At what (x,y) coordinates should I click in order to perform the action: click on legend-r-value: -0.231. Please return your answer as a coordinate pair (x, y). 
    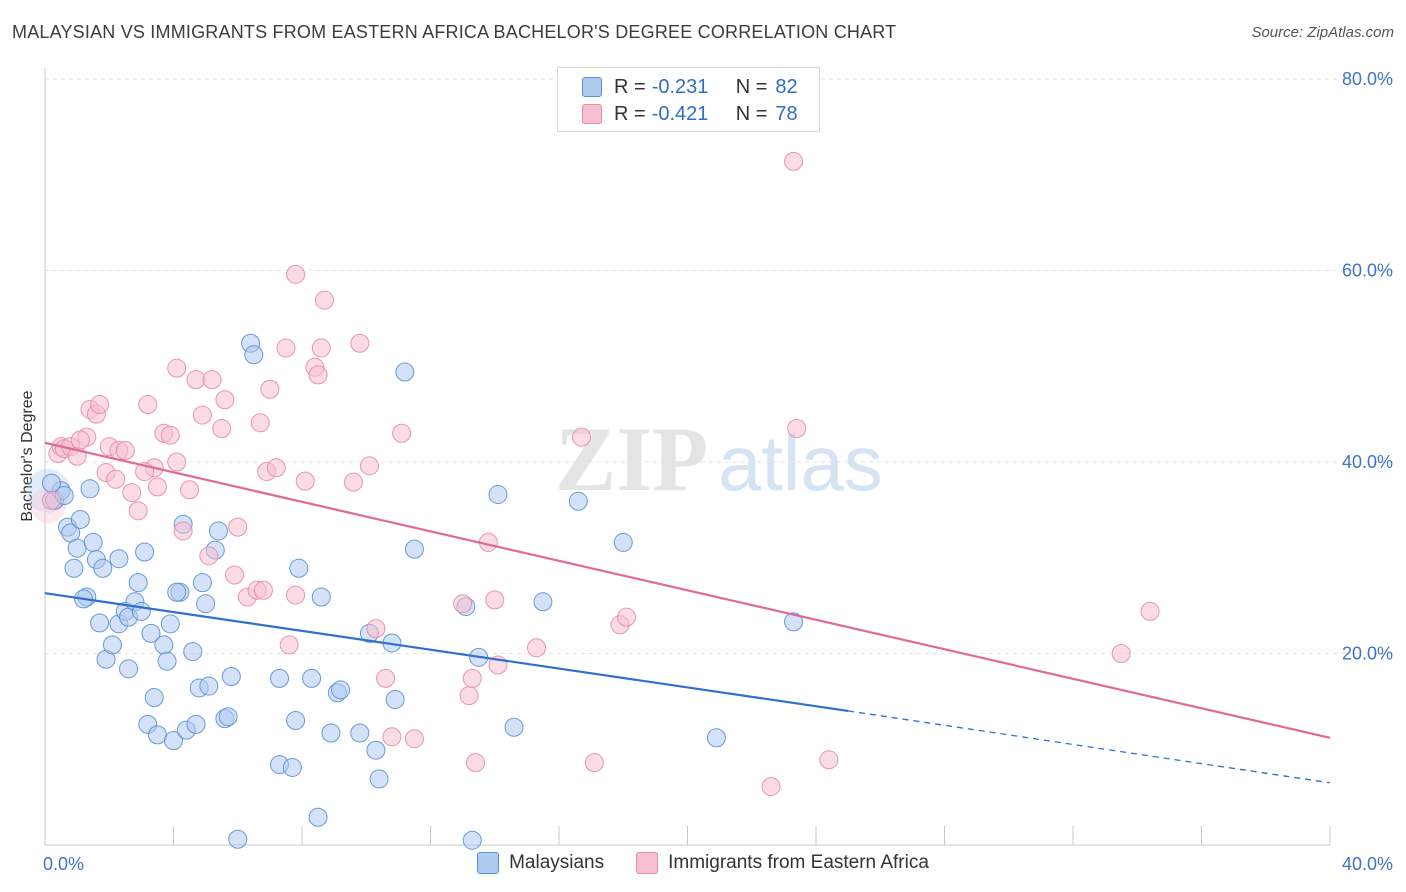
    Looking at the image, I should click on (680, 86).